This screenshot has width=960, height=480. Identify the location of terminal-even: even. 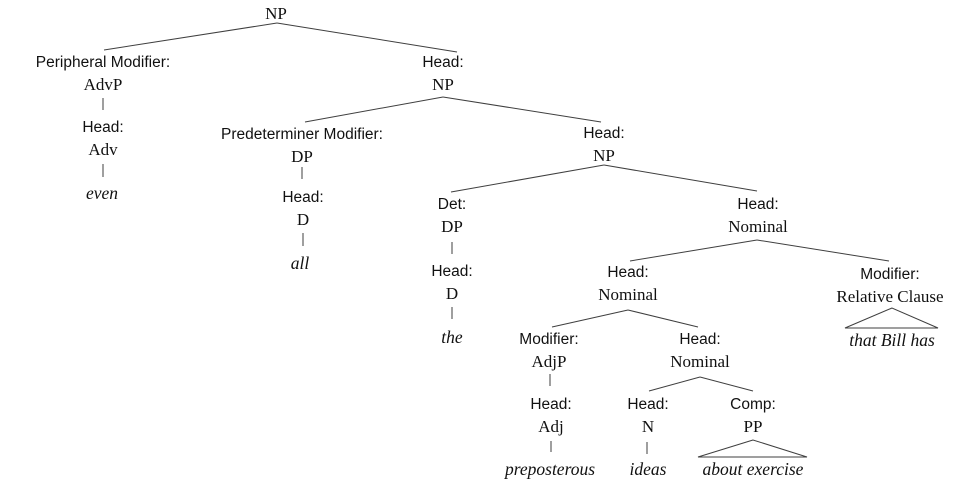
(102, 193).